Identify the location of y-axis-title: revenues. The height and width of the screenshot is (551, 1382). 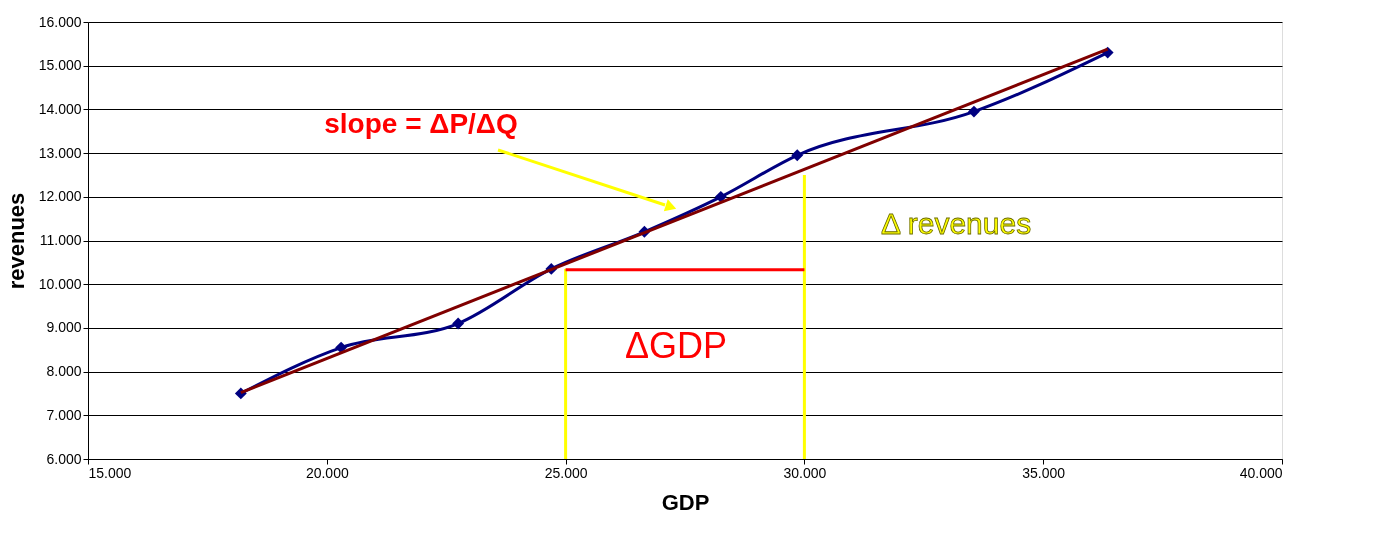
(16, 241).